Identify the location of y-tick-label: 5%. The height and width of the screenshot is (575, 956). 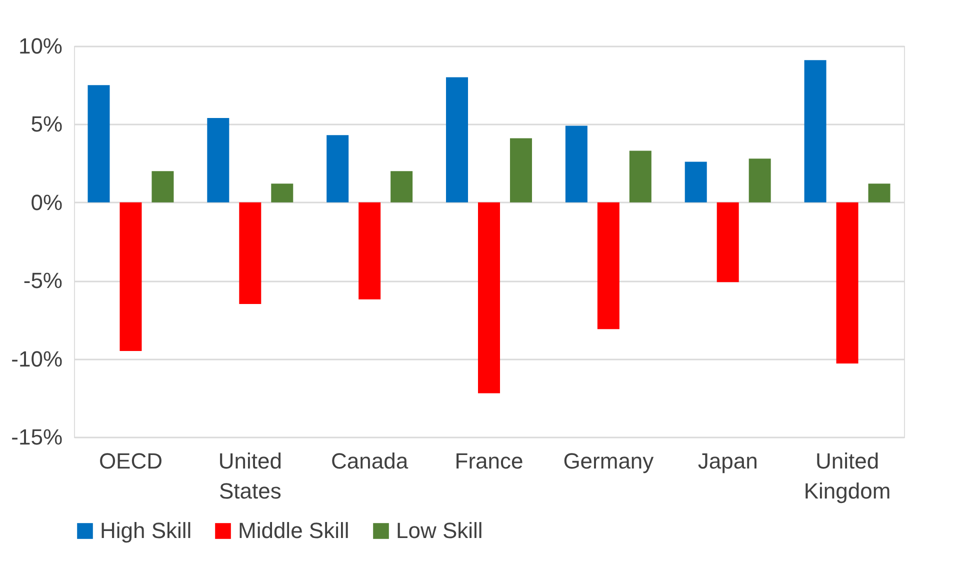
(46, 124).